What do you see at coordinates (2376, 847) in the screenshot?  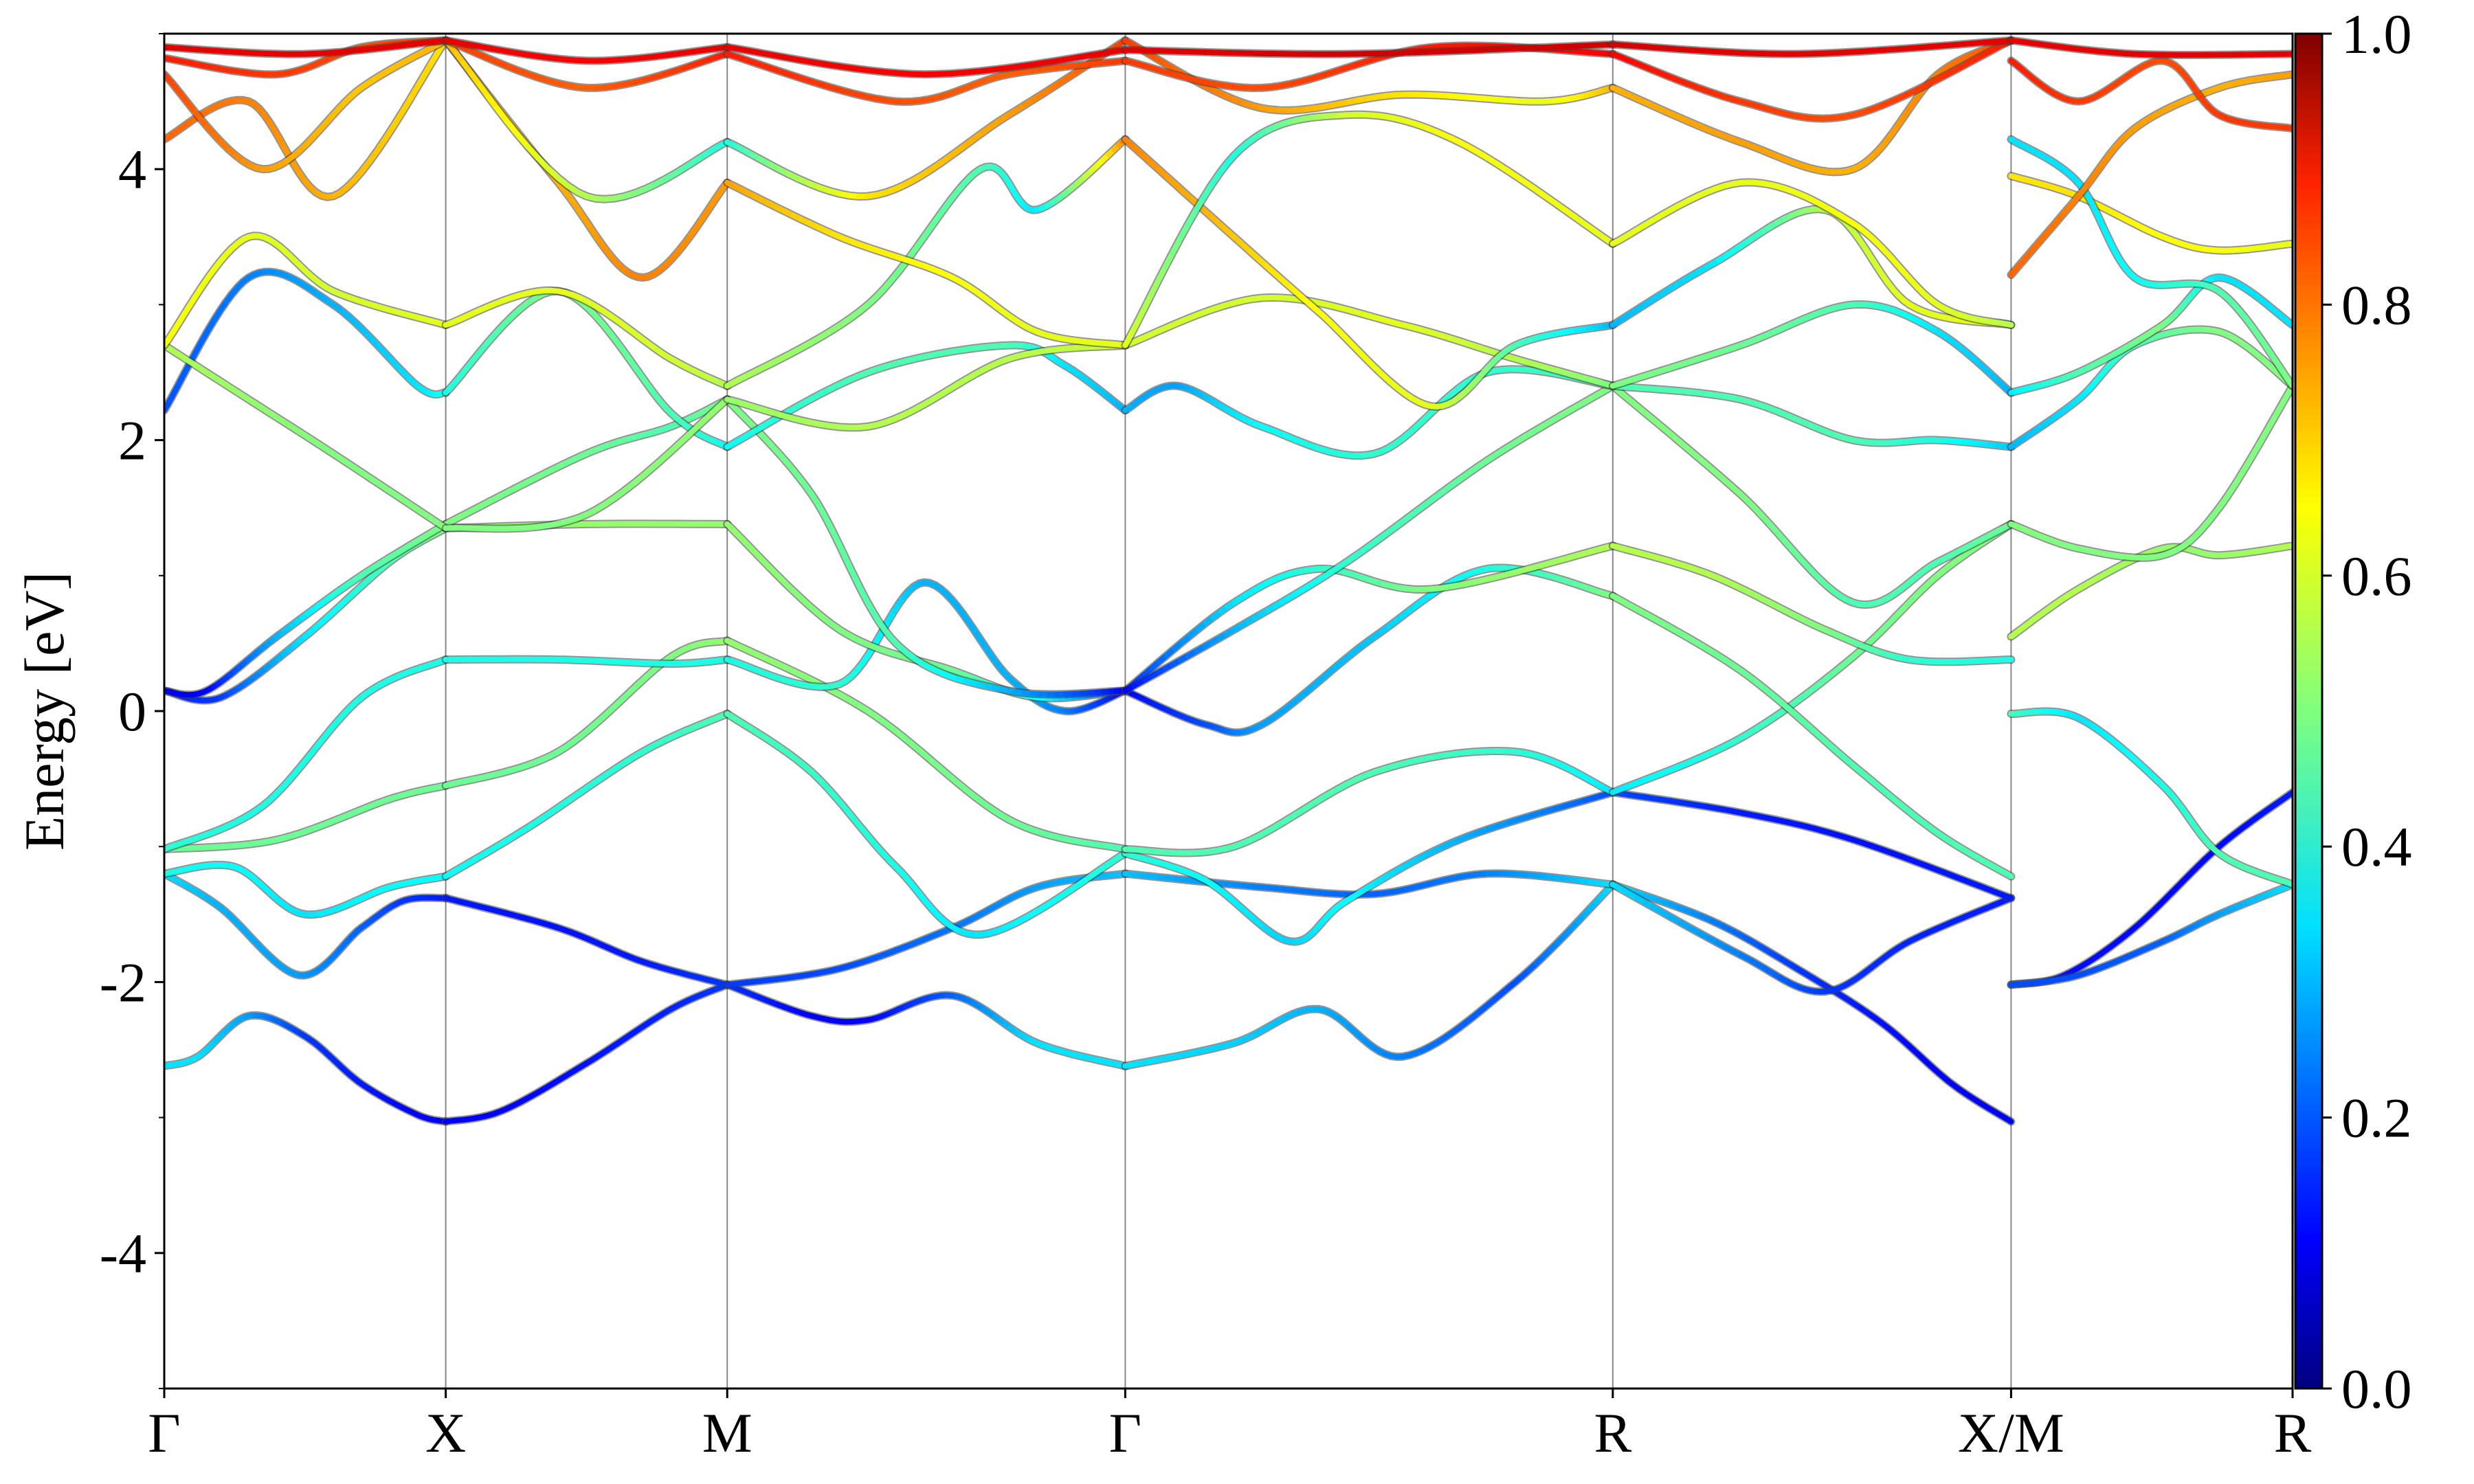 I see `colorbar-tick-label: 0.4` at bounding box center [2376, 847].